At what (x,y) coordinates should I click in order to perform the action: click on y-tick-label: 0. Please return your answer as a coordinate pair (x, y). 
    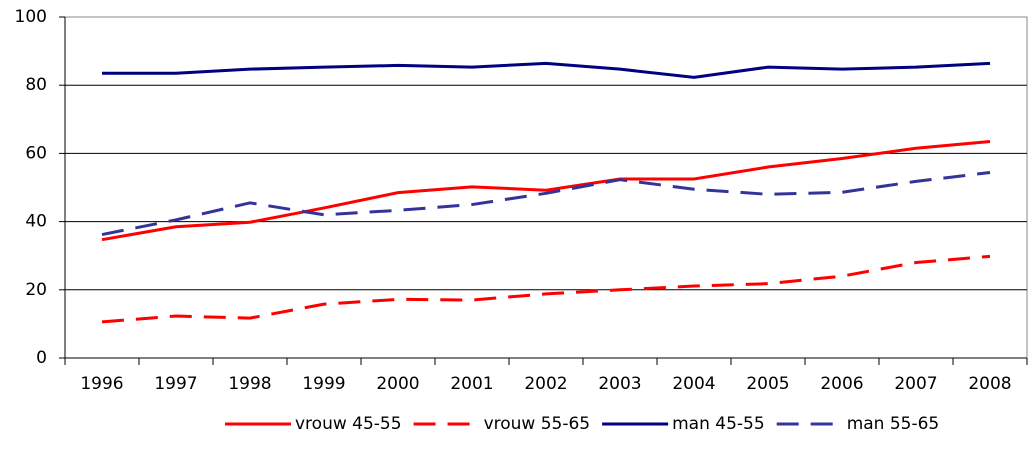
    Looking at the image, I should click on (41, 358).